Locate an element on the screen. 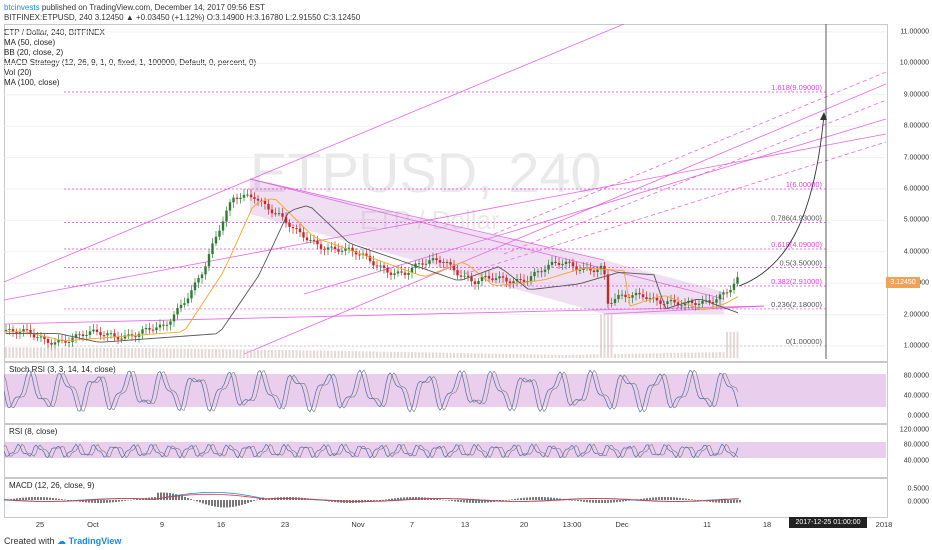 Image resolution: width=932 pixels, height=550 pixels. indicator-label: Vol (20) is located at coordinates (18, 72).